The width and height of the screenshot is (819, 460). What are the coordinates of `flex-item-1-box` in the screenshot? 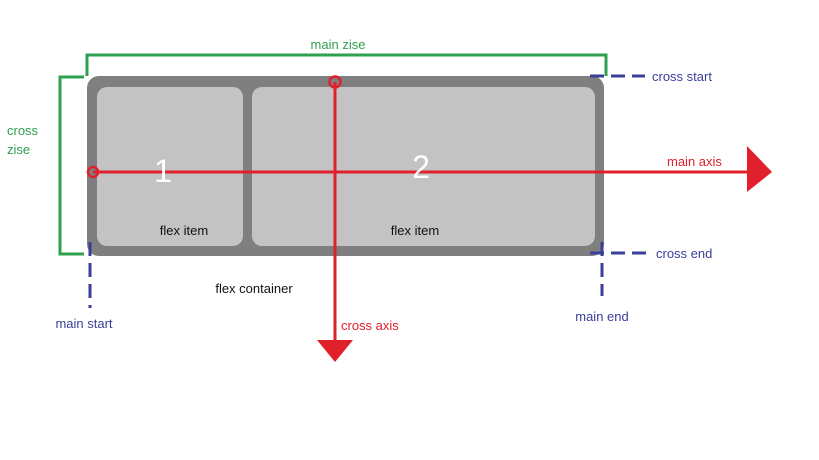 It's located at (170, 166).